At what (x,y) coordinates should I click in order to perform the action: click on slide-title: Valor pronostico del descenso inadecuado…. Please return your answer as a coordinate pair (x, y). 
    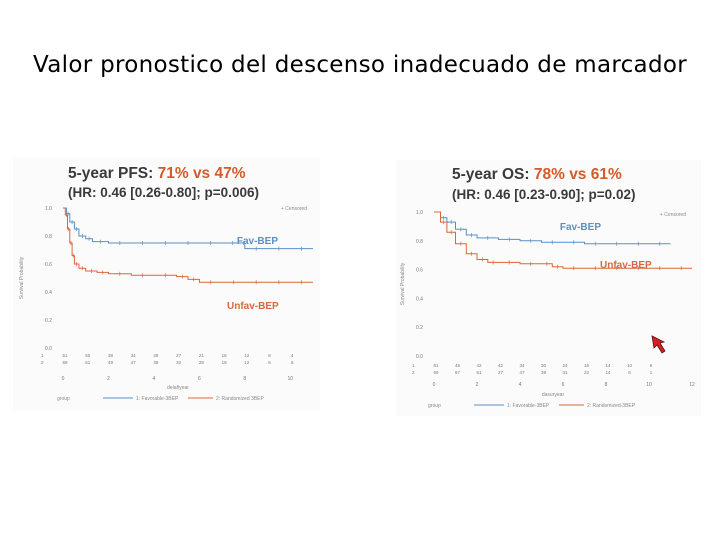
    Looking at the image, I should click on (360, 65).